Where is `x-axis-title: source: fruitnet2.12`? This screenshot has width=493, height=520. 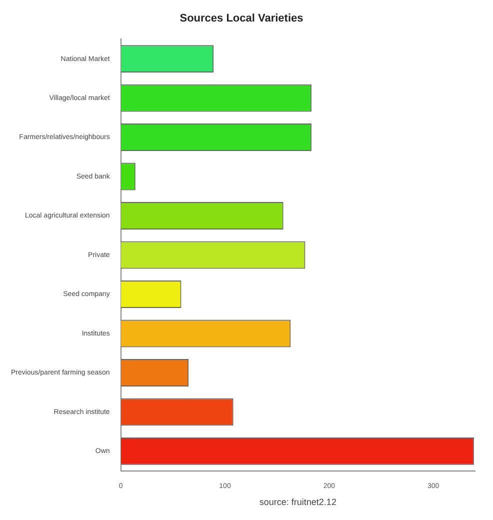
x-axis-title: source: fruitnet2.12 is located at coordinates (297, 502).